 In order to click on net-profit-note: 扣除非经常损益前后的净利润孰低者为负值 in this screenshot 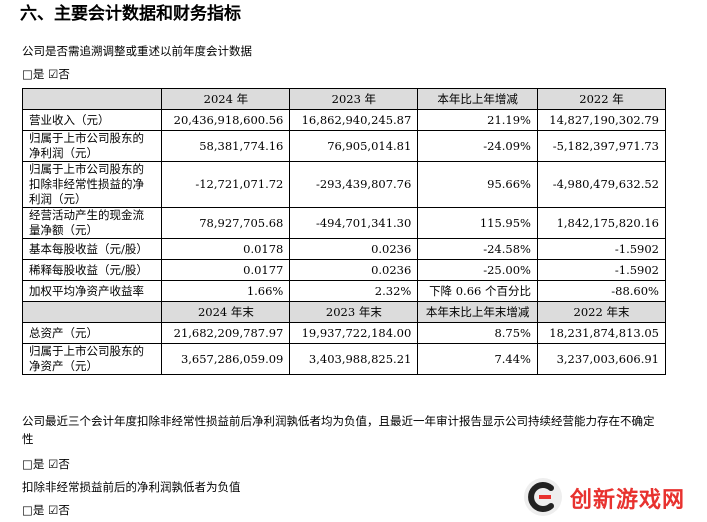, I will do `click(131, 487)`.